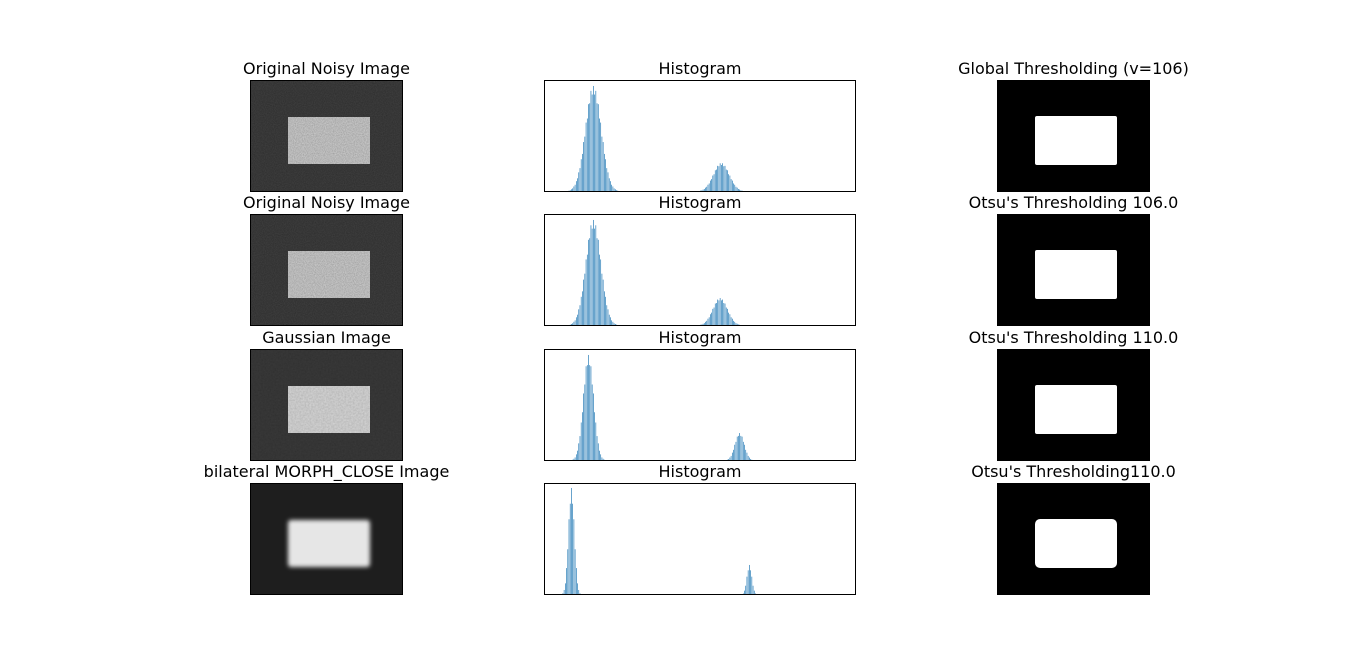 Image resolution: width=1366 pixels, height=668 pixels. I want to click on threshold-image-title: Otsu's Thresholding 110.0, so click(1074, 337).